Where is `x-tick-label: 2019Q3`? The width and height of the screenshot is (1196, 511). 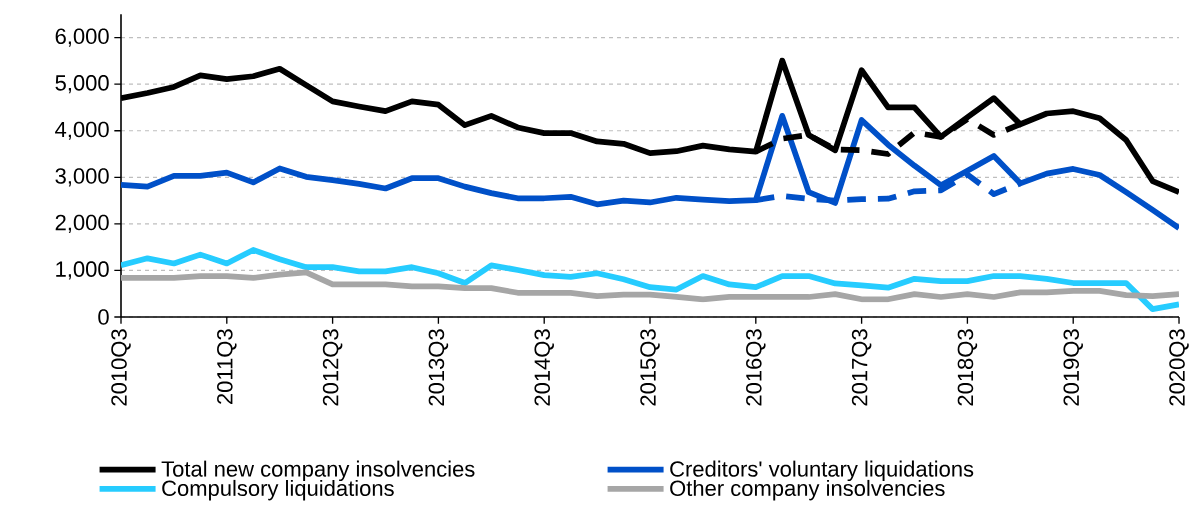
x-tick-label: 2019Q3 is located at coordinates (1073, 367).